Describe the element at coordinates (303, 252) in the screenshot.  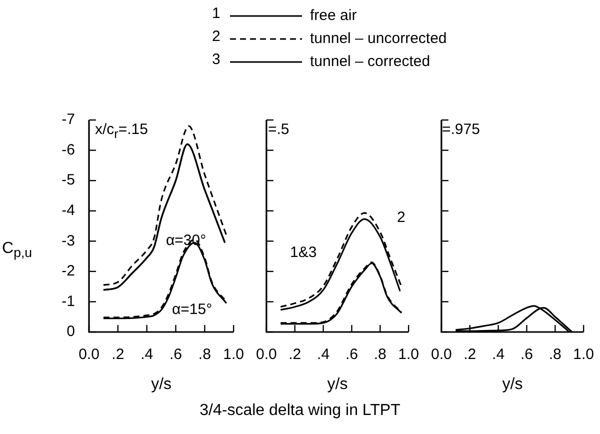
I see `annotation: 1&3` at that location.